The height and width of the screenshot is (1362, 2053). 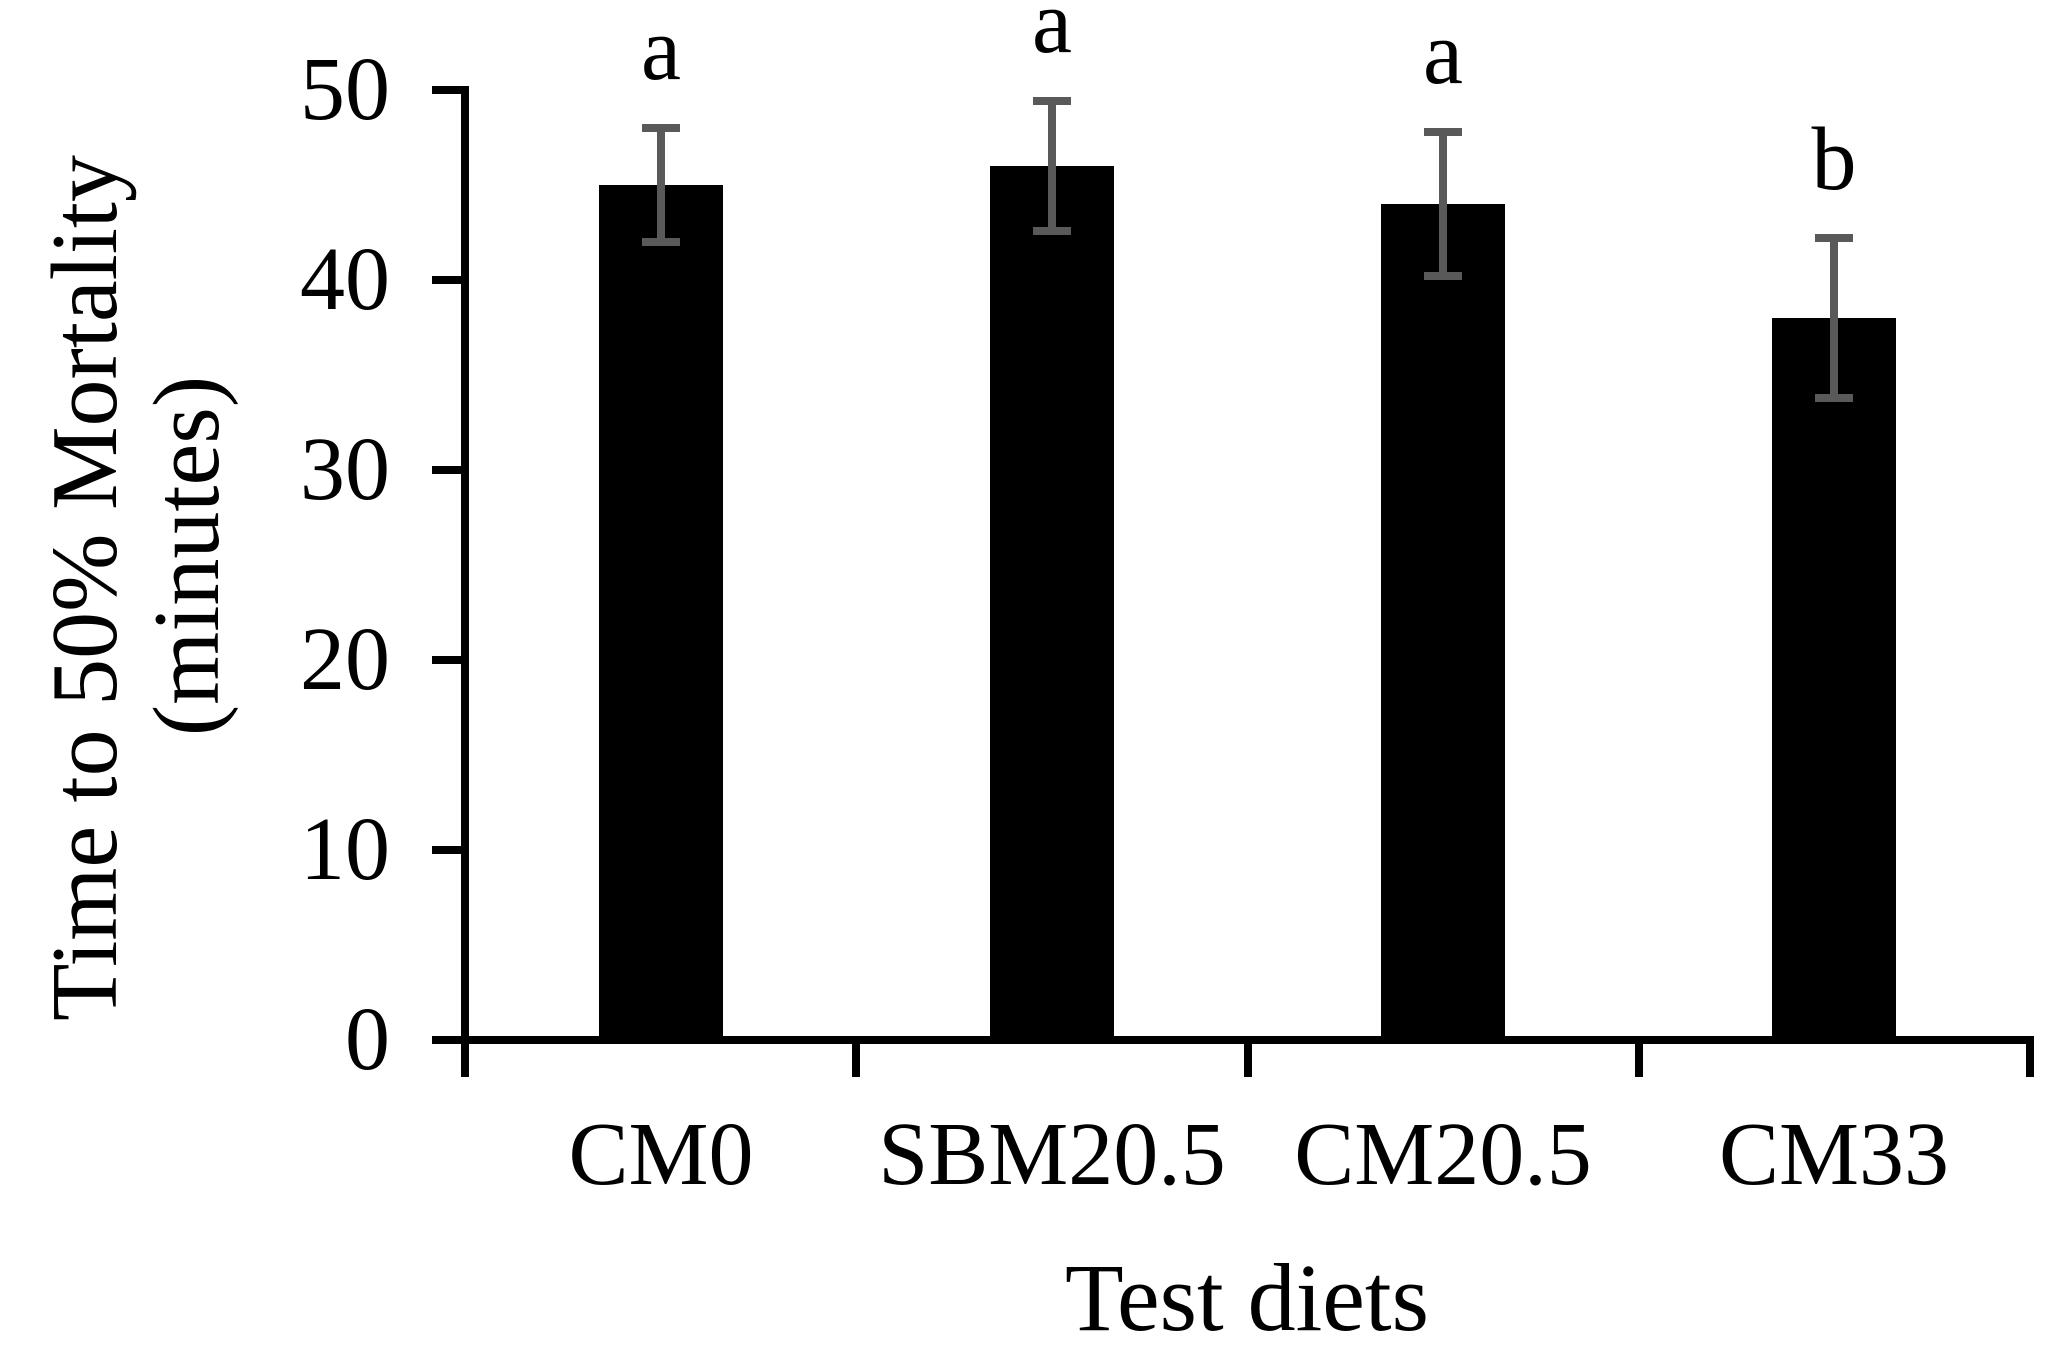 What do you see at coordinates (1443, 1154) in the screenshot?
I see `x-axis-label-CM20.5: CM20.5` at bounding box center [1443, 1154].